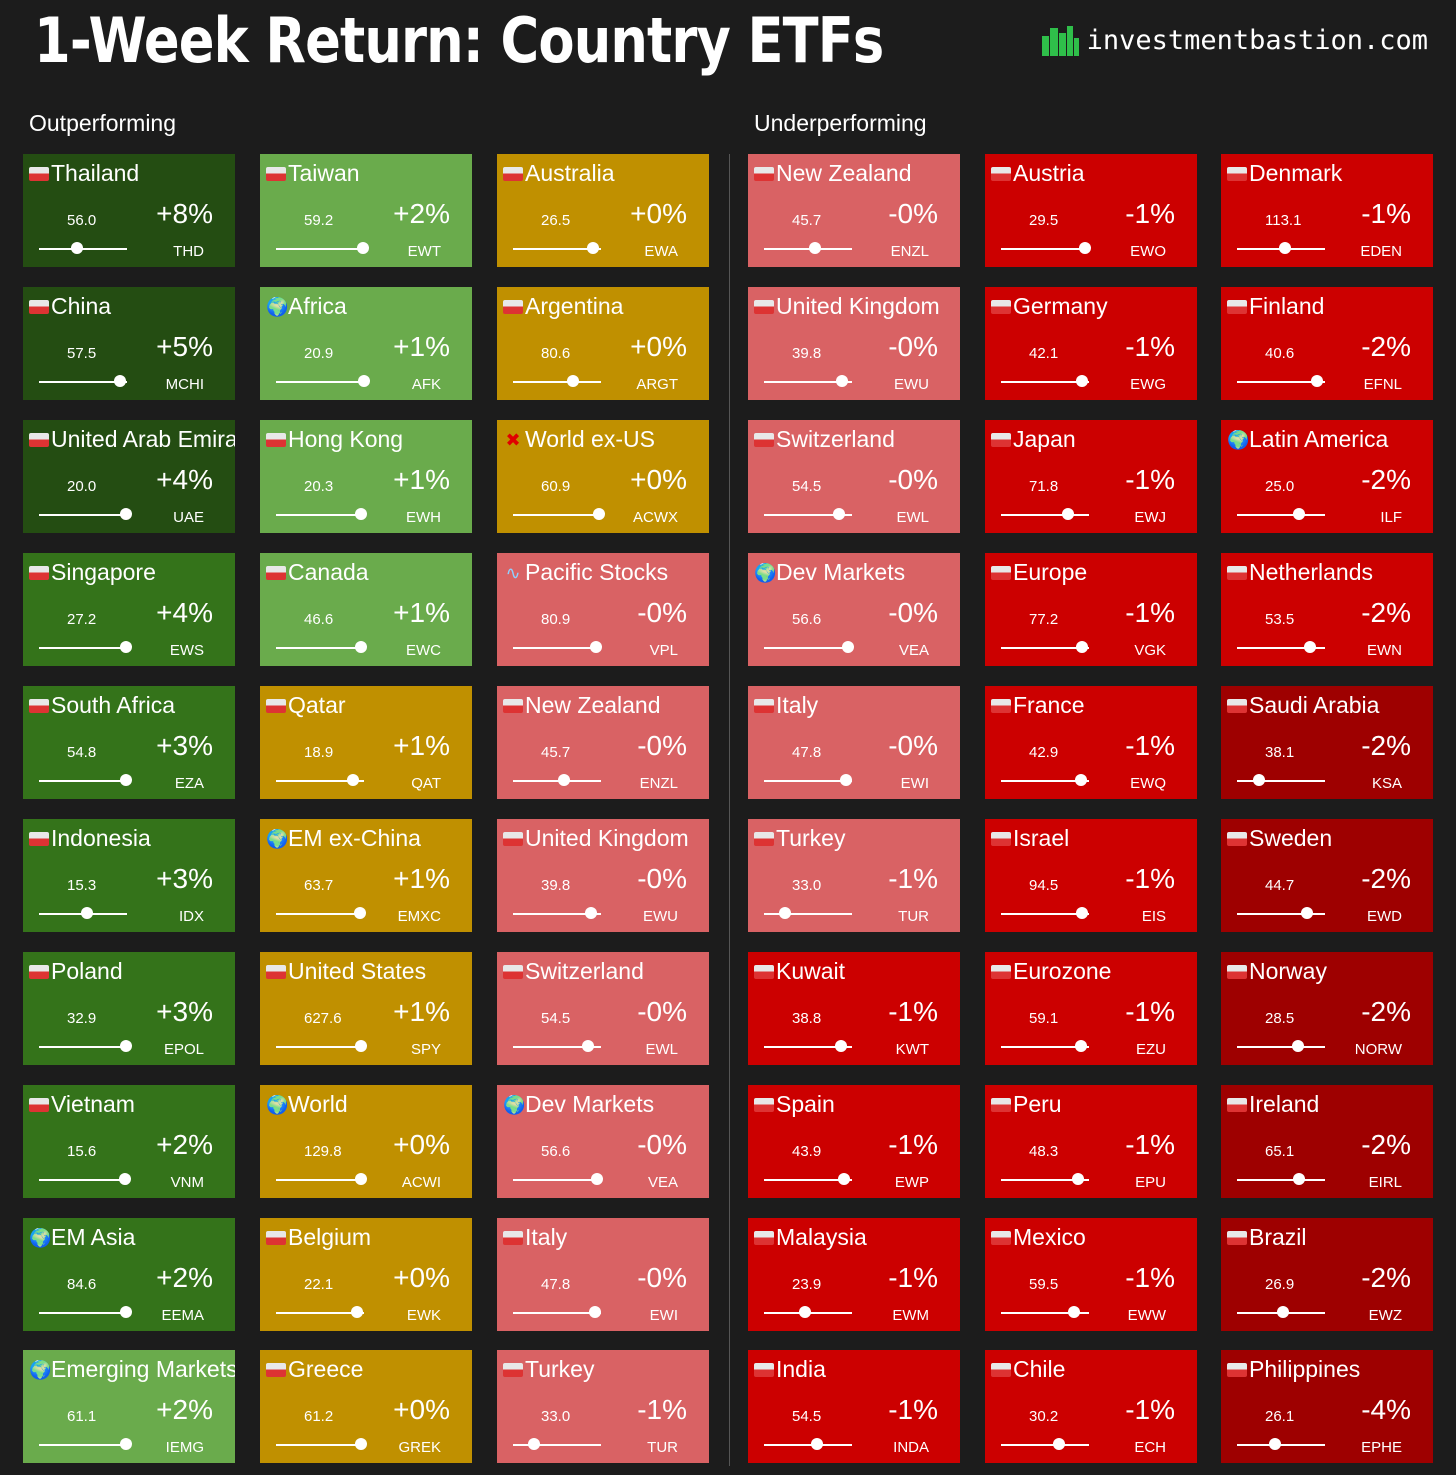  I want to click on etf-tile: France 42.9 -1% EWQ, so click(1091, 742).